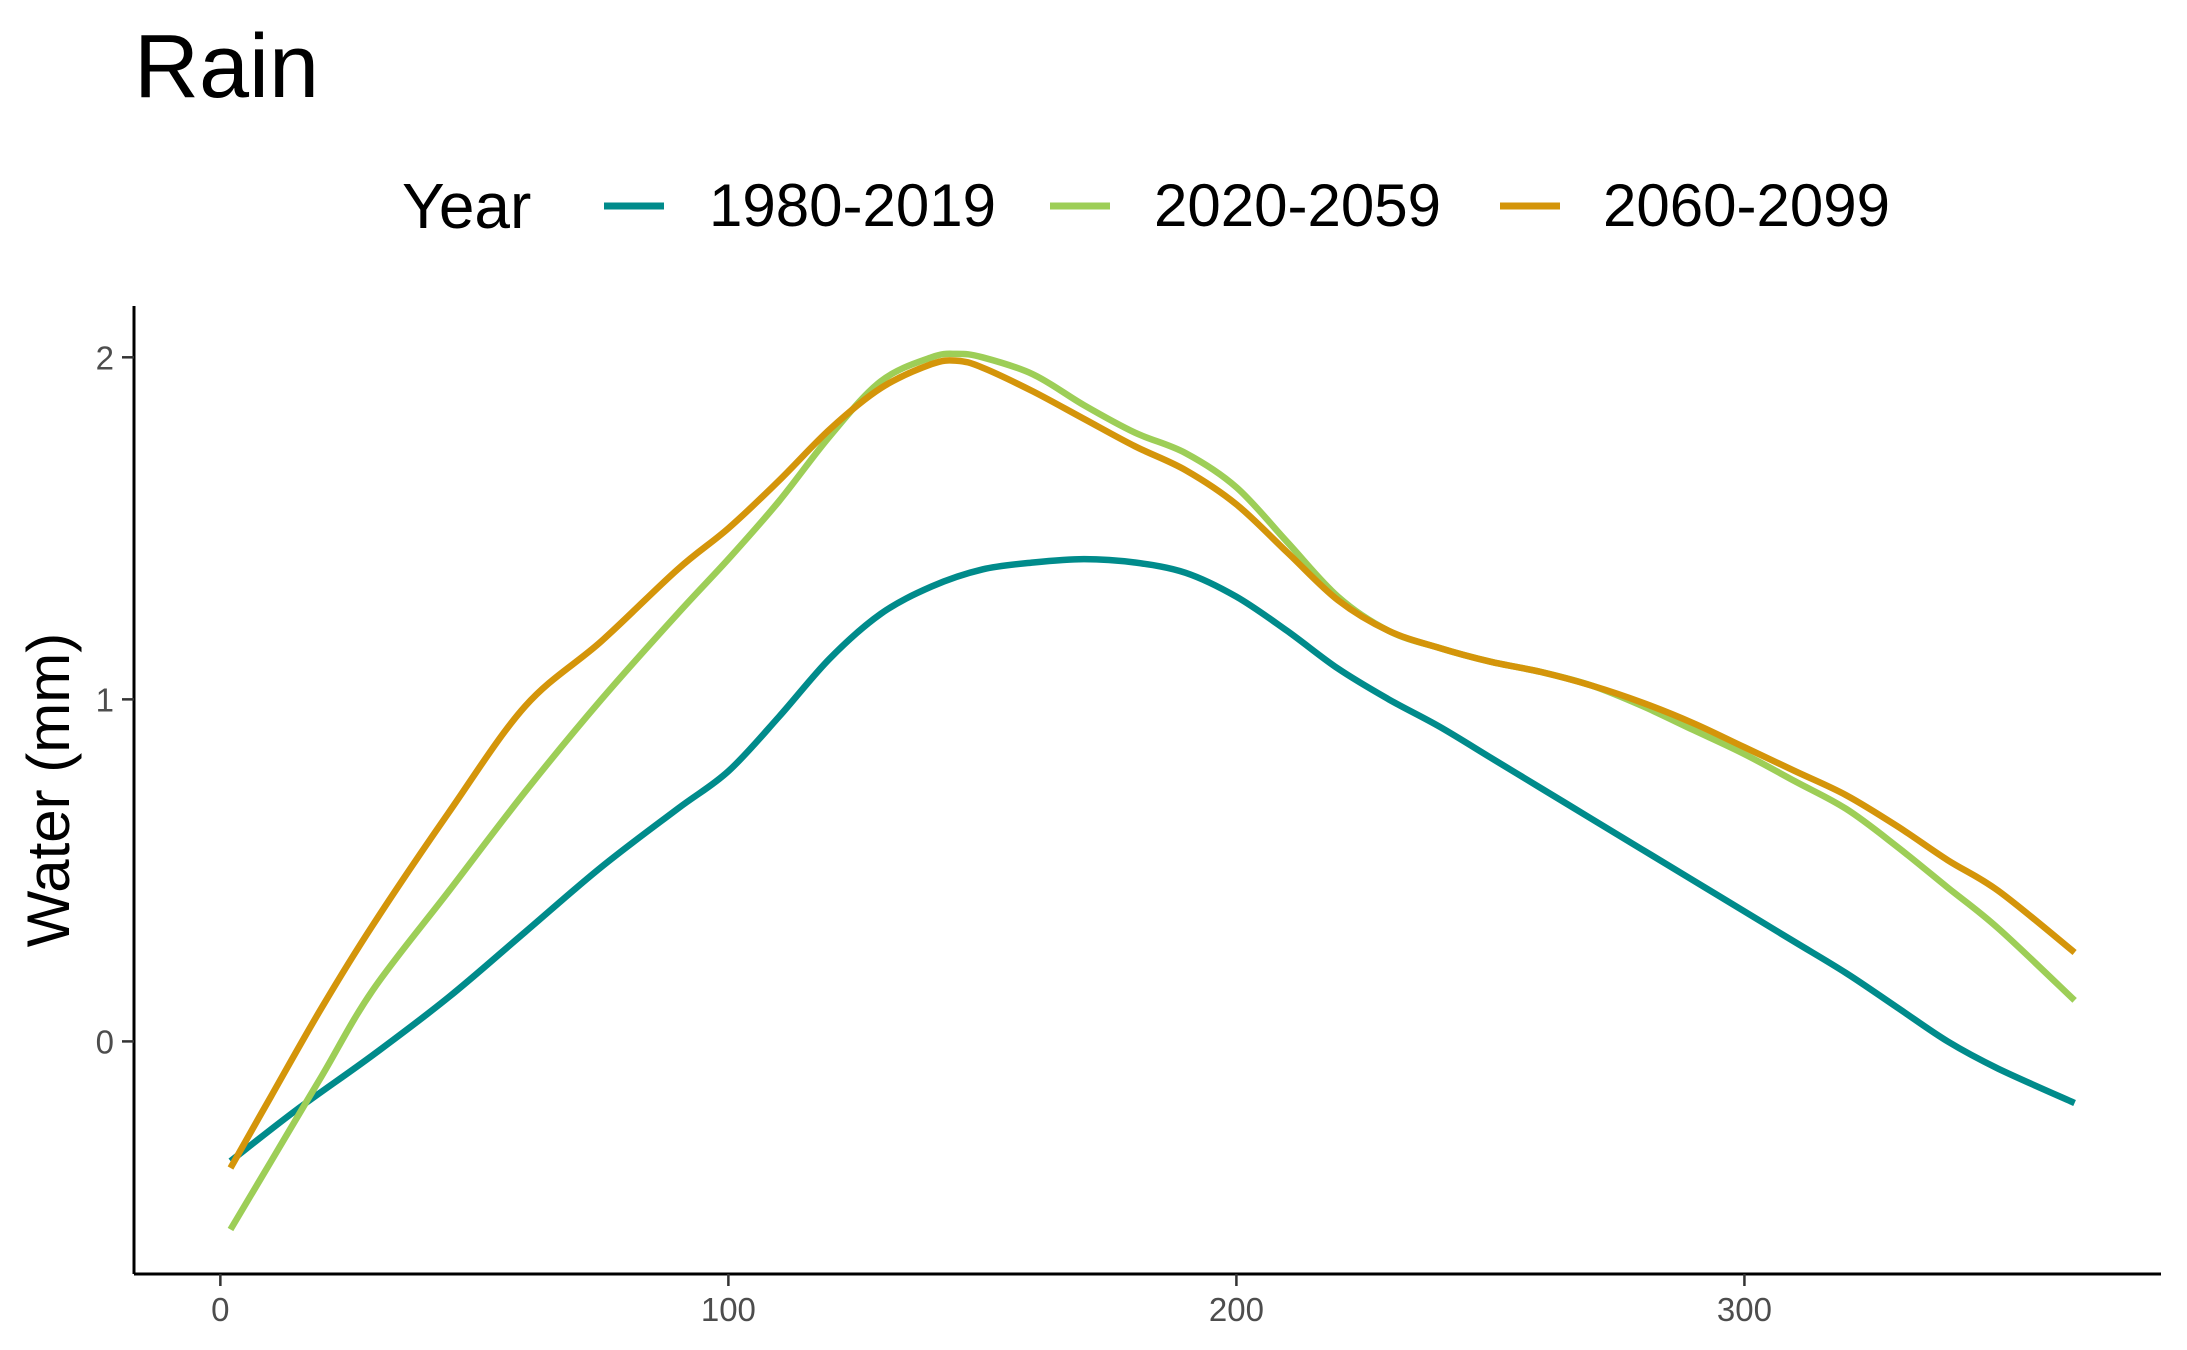 This screenshot has height=1350, width=2187. I want to click on x-tick-label: 0, so click(220, 1309).